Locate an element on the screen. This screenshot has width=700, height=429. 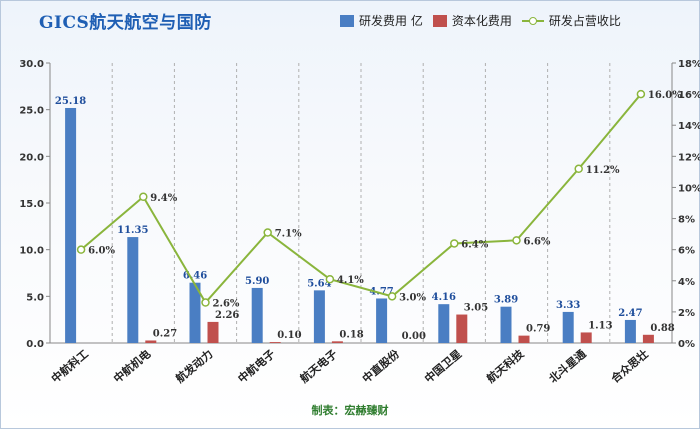
data-label-ratio: 7.1% is located at coordinates (288, 234).